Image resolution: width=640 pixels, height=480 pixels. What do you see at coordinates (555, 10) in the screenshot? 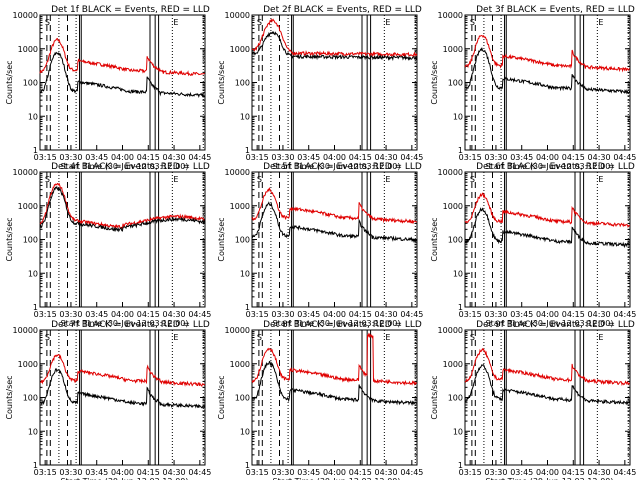
I see `panel-title: Det 3f BLACK = Events, RED = LLD` at bounding box center [555, 10].